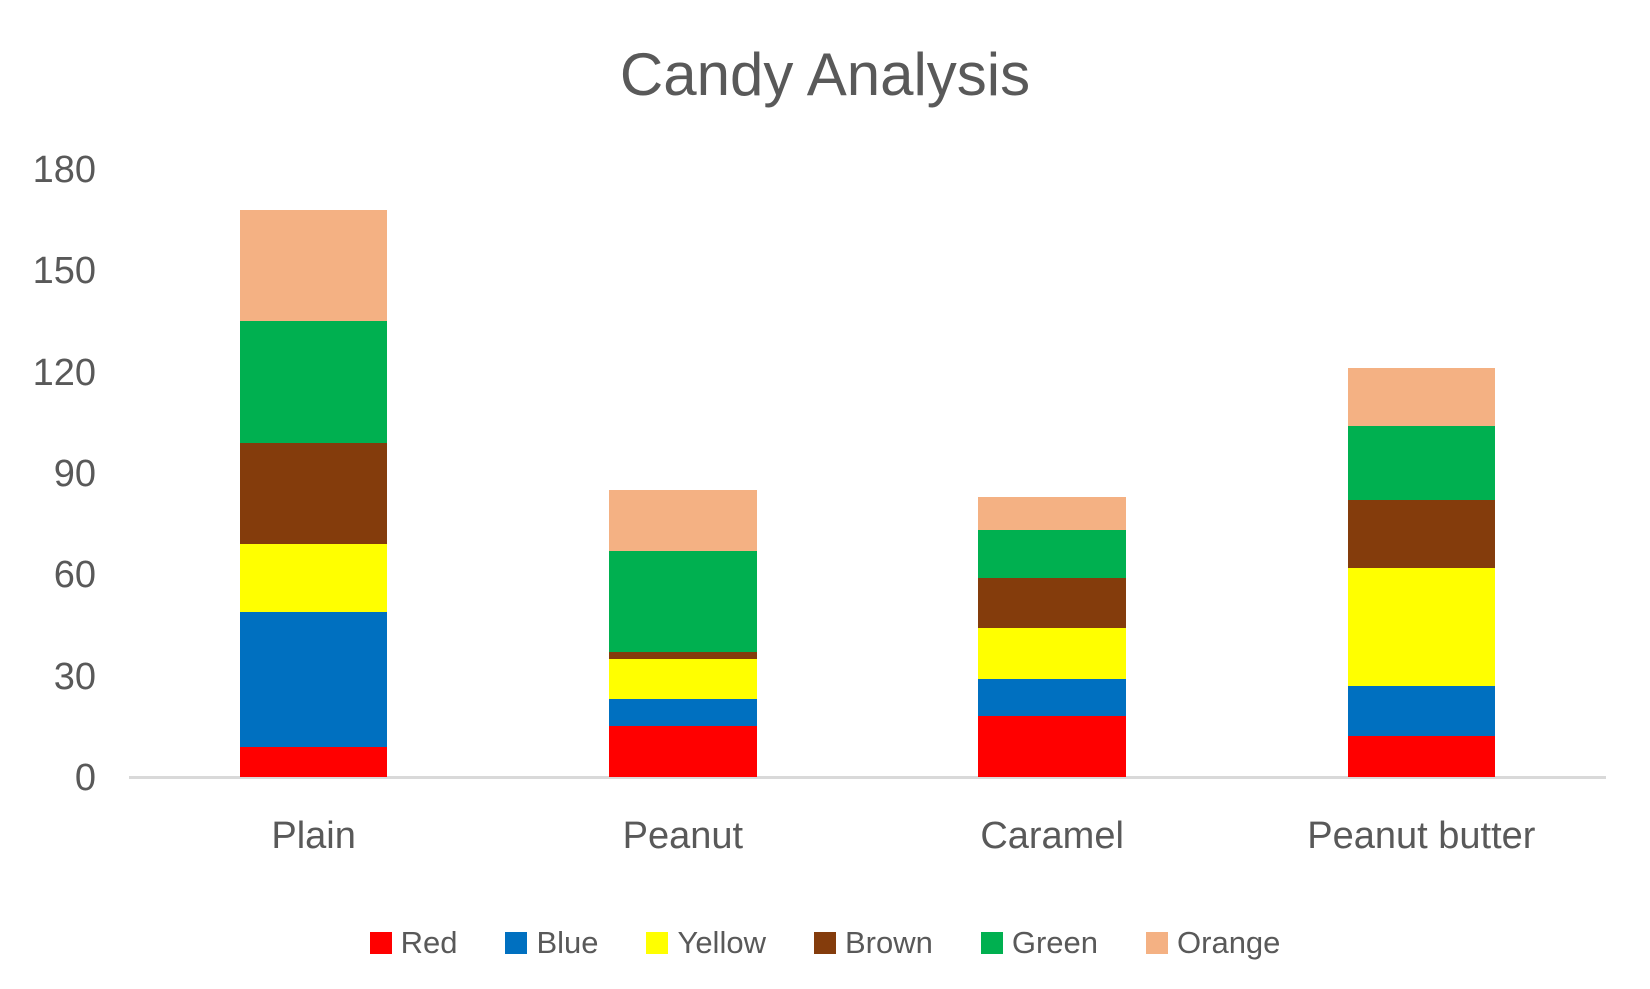  What do you see at coordinates (74, 575) in the screenshot?
I see `y-axis-tick-60: 60` at bounding box center [74, 575].